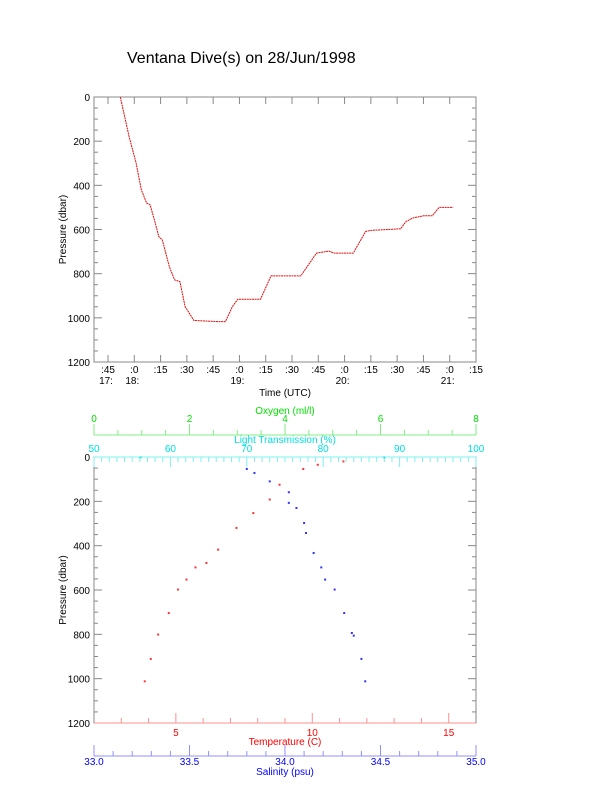 This screenshot has height=785, width=612. What do you see at coordinates (285, 440) in the screenshot?
I see `light-axis-label: Light Transmission (%)` at bounding box center [285, 440].